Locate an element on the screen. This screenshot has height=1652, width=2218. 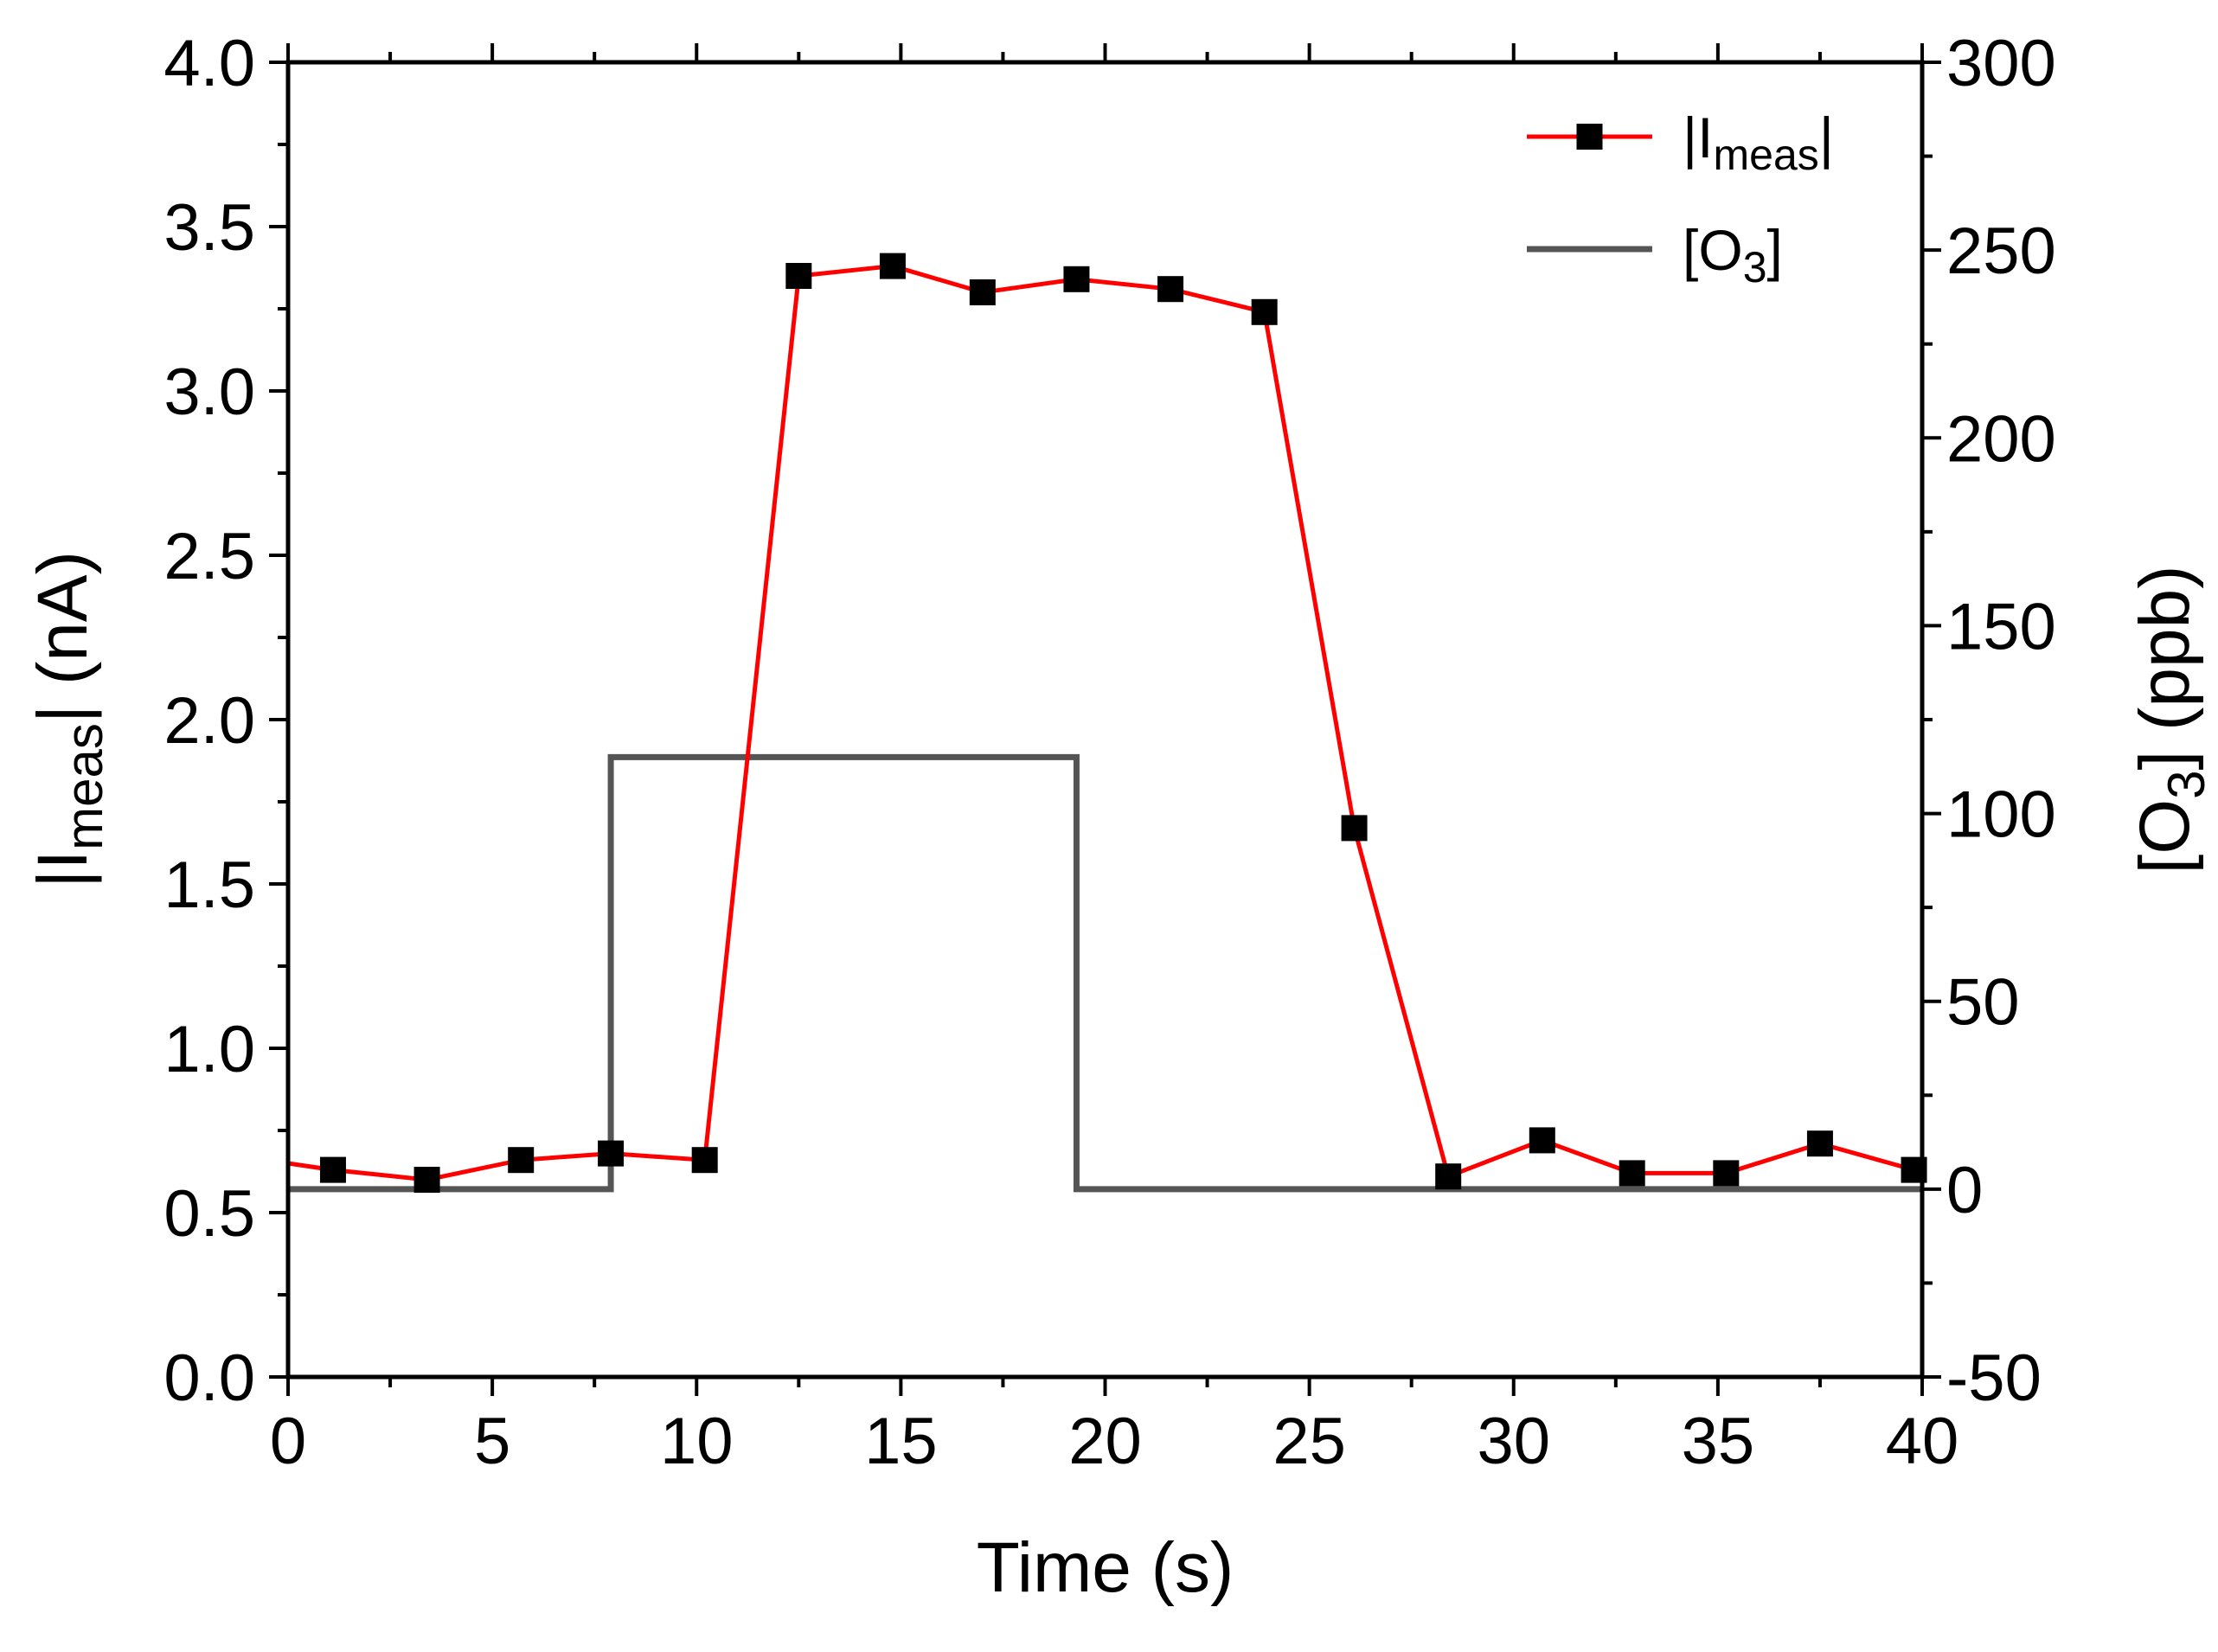
y-right-tick-label: -50 is located at coordinates (1994, 1378).